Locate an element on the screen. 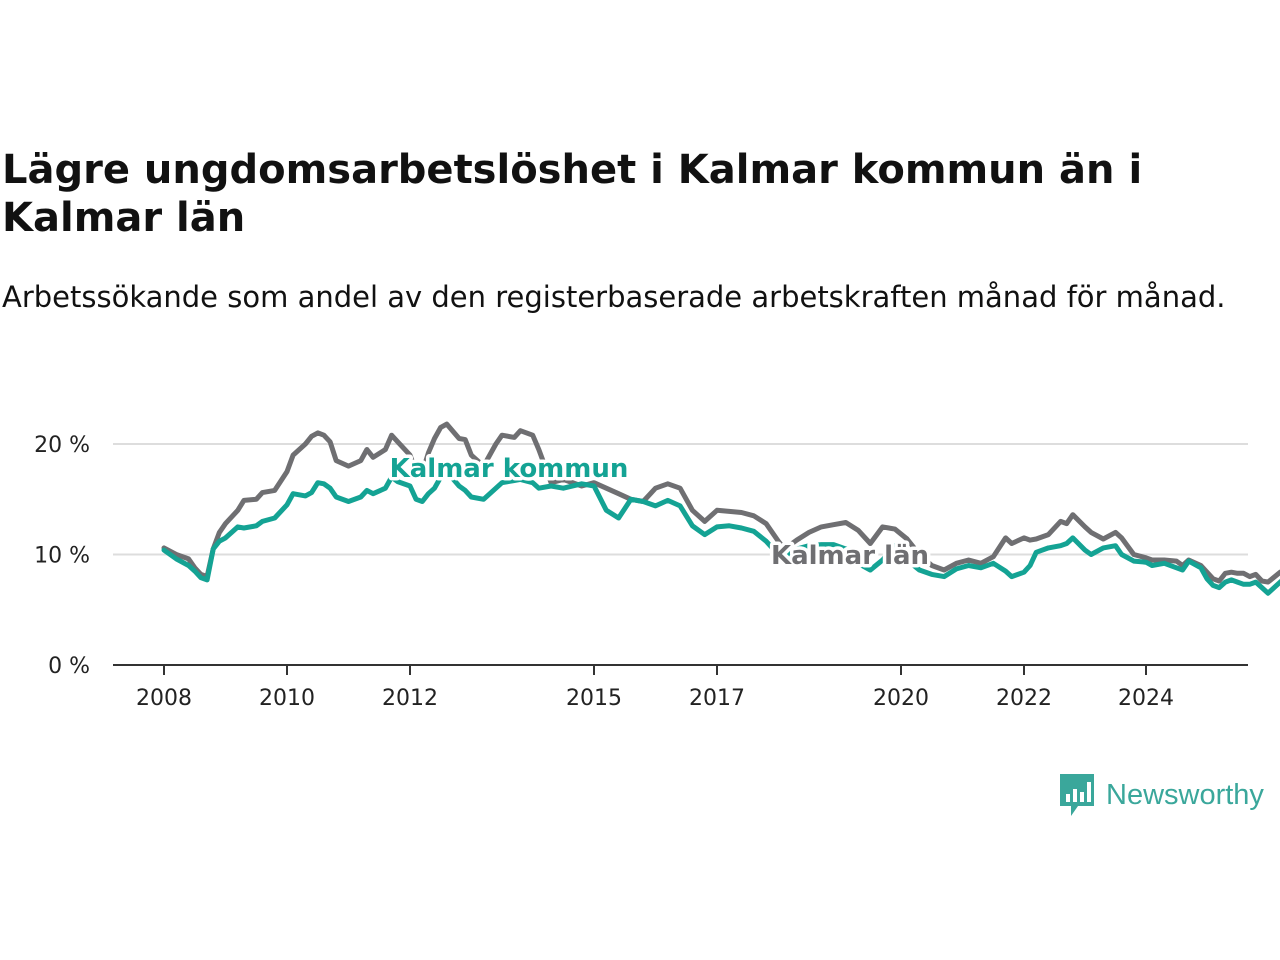  x-tick-label-0: 2008 is located at coordinates (164, 698).